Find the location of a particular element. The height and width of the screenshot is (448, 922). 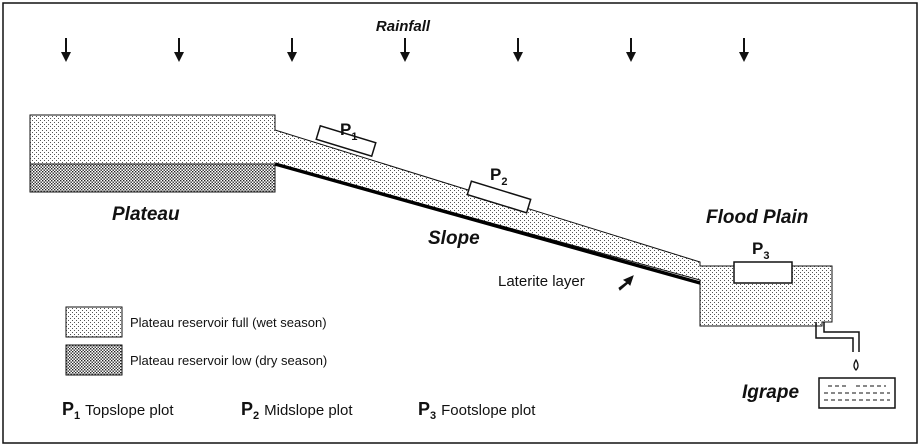

igrape-tank is located at coordinates (857, 393).